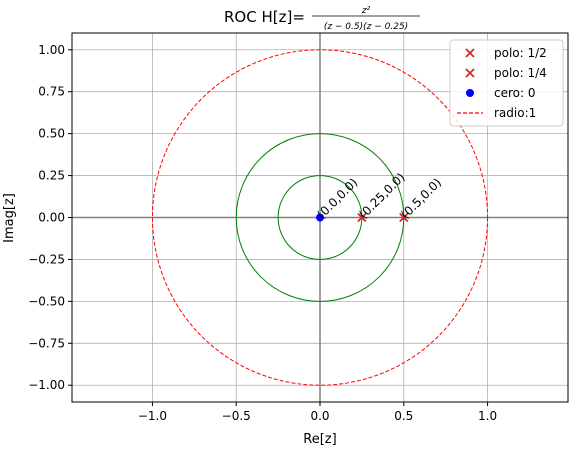 The width and height of the screenshot is (574, 451). I want to click on x-tick-label: −1.0, so click(152, 416).